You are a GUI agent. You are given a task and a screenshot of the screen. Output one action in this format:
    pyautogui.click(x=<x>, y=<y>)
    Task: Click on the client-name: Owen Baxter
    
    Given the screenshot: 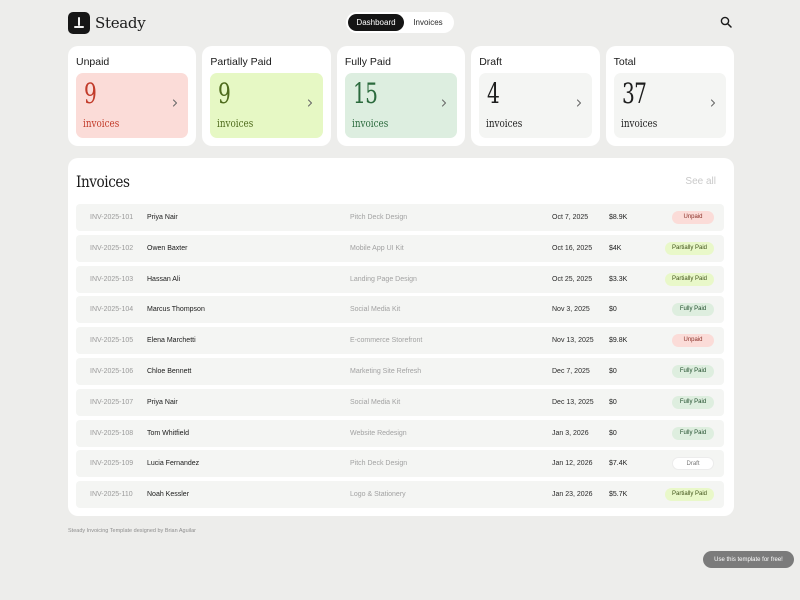 What is the action you would take?
    pyautogui.click(x=167, y=248)
    